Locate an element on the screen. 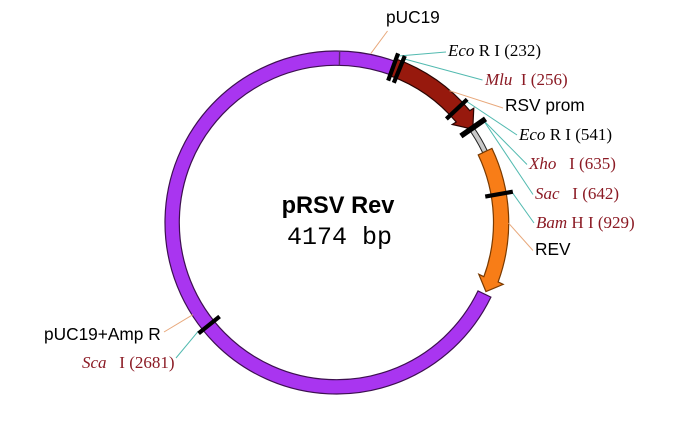 Image resolution: width=677 pixels, height=422 pixels. svg-text: Eco R I (541) is located at coordinates (565, 134).